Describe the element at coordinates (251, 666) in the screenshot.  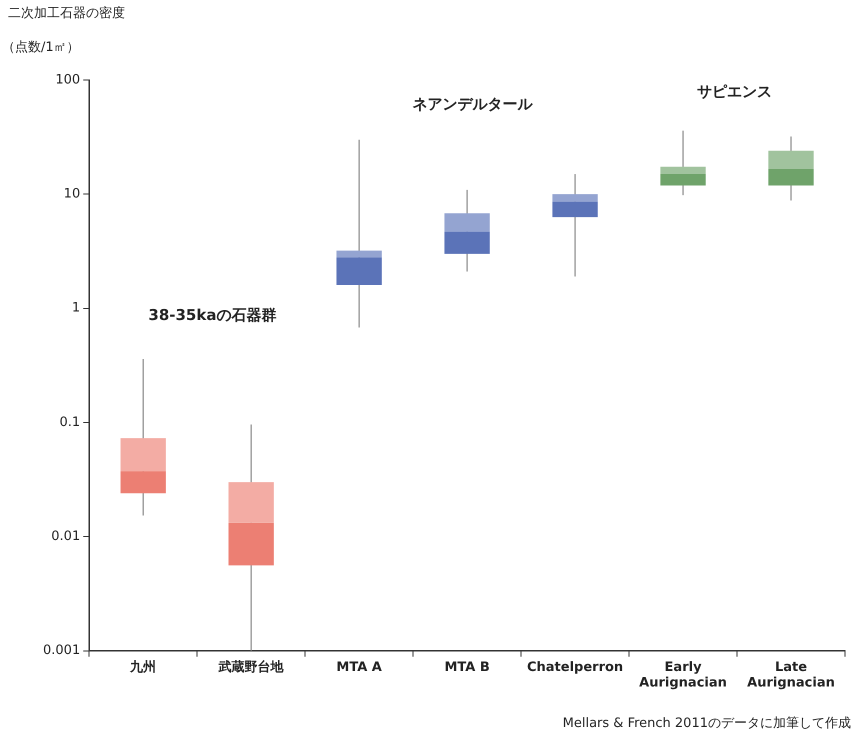
I see `x-tick-label: 武蔵野台地` at that location.